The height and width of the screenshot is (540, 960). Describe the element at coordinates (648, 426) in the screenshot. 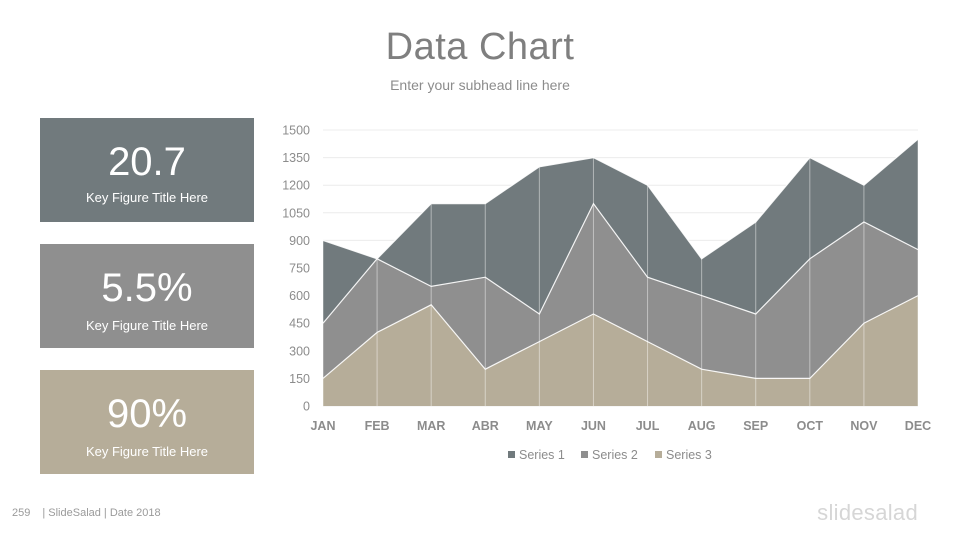

I see `x-tick-label: JUL` at that location.